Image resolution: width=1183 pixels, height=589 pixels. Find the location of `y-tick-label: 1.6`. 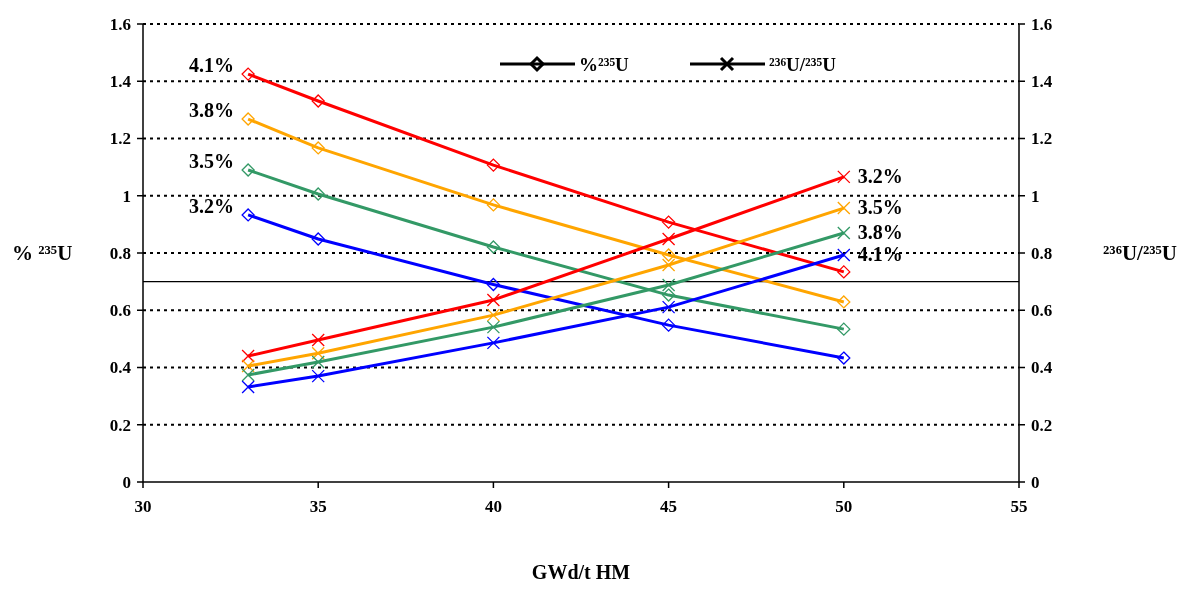

y-tick-label: 1.6 is located at coordinates (120, 24).